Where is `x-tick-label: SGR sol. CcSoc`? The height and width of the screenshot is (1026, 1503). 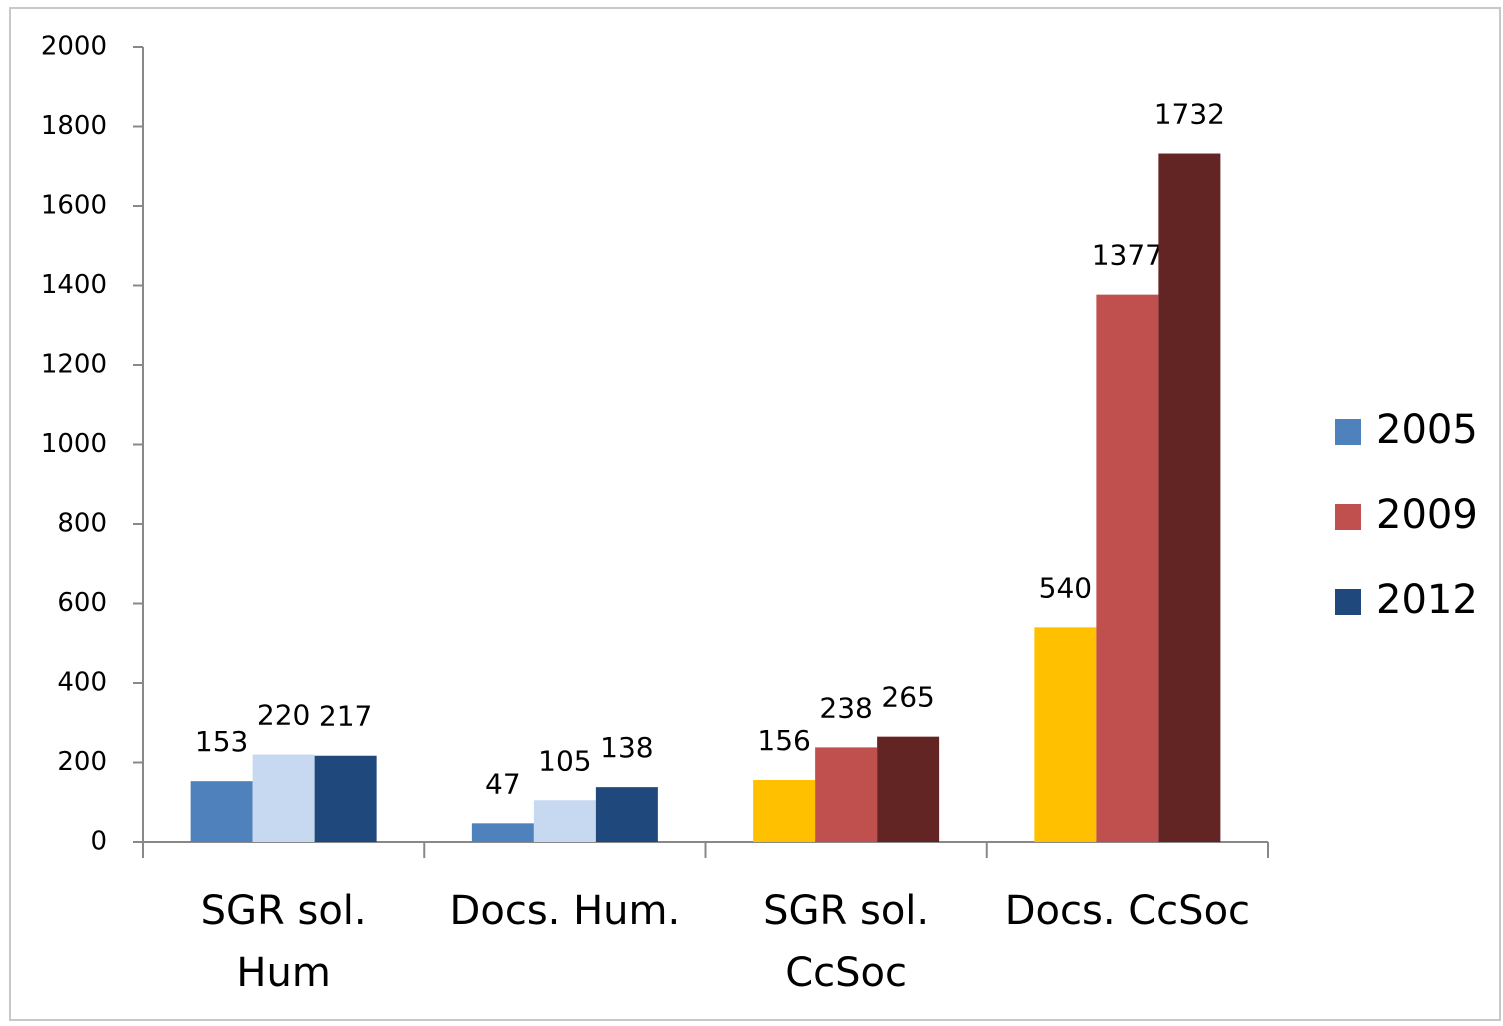
x-tick-label: SGR sol. CcSoc is located at coordinates (846, 942).